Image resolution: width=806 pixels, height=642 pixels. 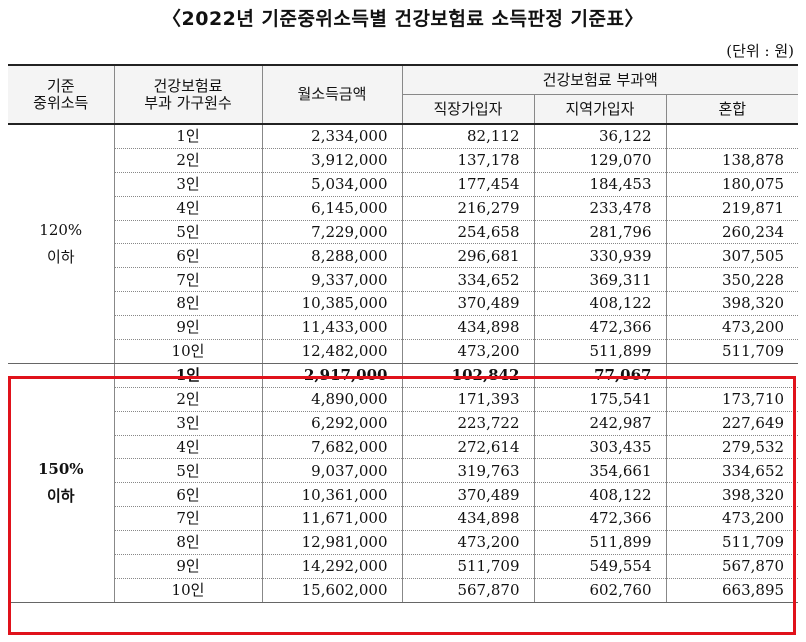 What do you see at coordinates (332, 543) in the screenshot?
I see `income-cell: 12,981,000` at bounding box center [332, 543].